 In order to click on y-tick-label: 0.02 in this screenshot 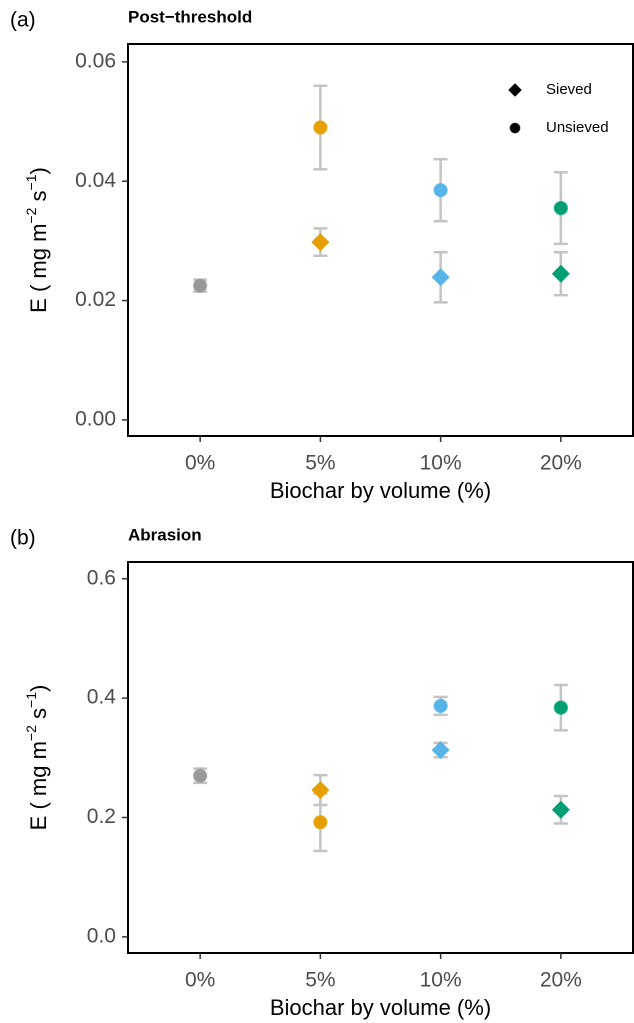, I will do `click(95, 299)`.